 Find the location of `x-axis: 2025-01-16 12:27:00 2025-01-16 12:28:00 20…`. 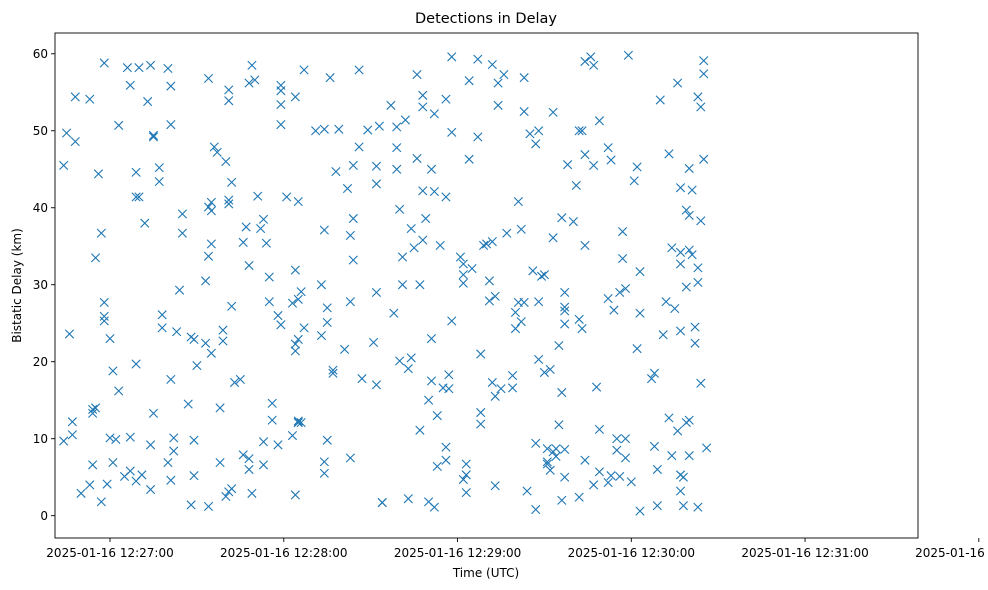

x-axis: 2025-01-16 12:27:00 2025-01-16 12:28:00 20… is located at coordinates (517, 549).